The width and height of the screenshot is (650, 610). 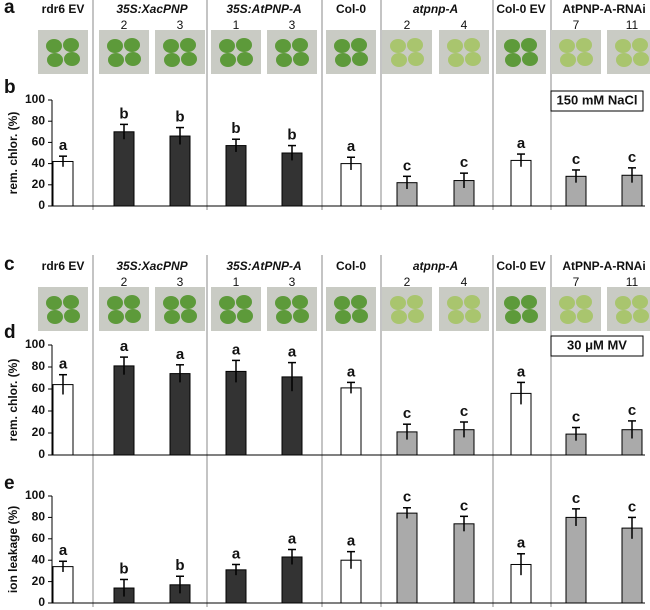 I want to click on y-tick-label: 60, so click(x=39, y=388).